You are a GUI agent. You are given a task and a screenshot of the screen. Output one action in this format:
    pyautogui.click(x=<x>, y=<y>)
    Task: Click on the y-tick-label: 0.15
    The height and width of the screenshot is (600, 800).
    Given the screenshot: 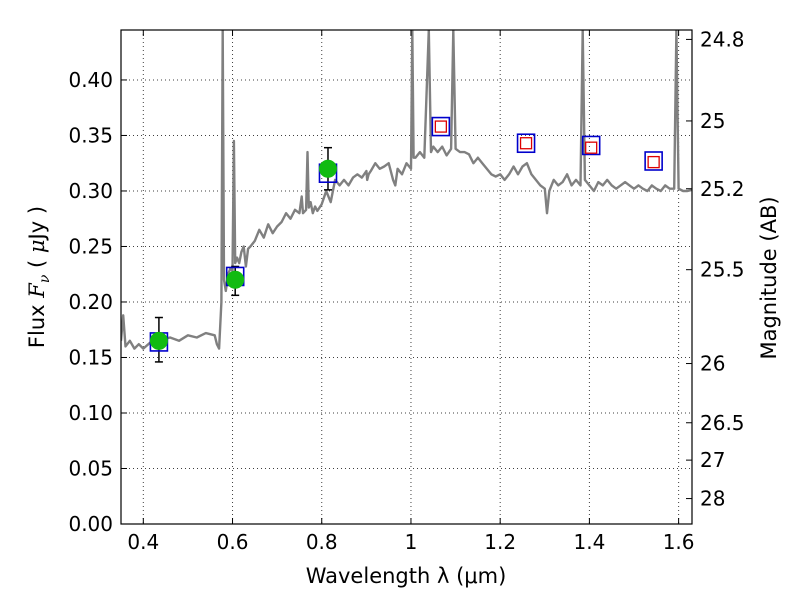 What is the action you would take?
    pyautogui.click(x=90, y=357)
    